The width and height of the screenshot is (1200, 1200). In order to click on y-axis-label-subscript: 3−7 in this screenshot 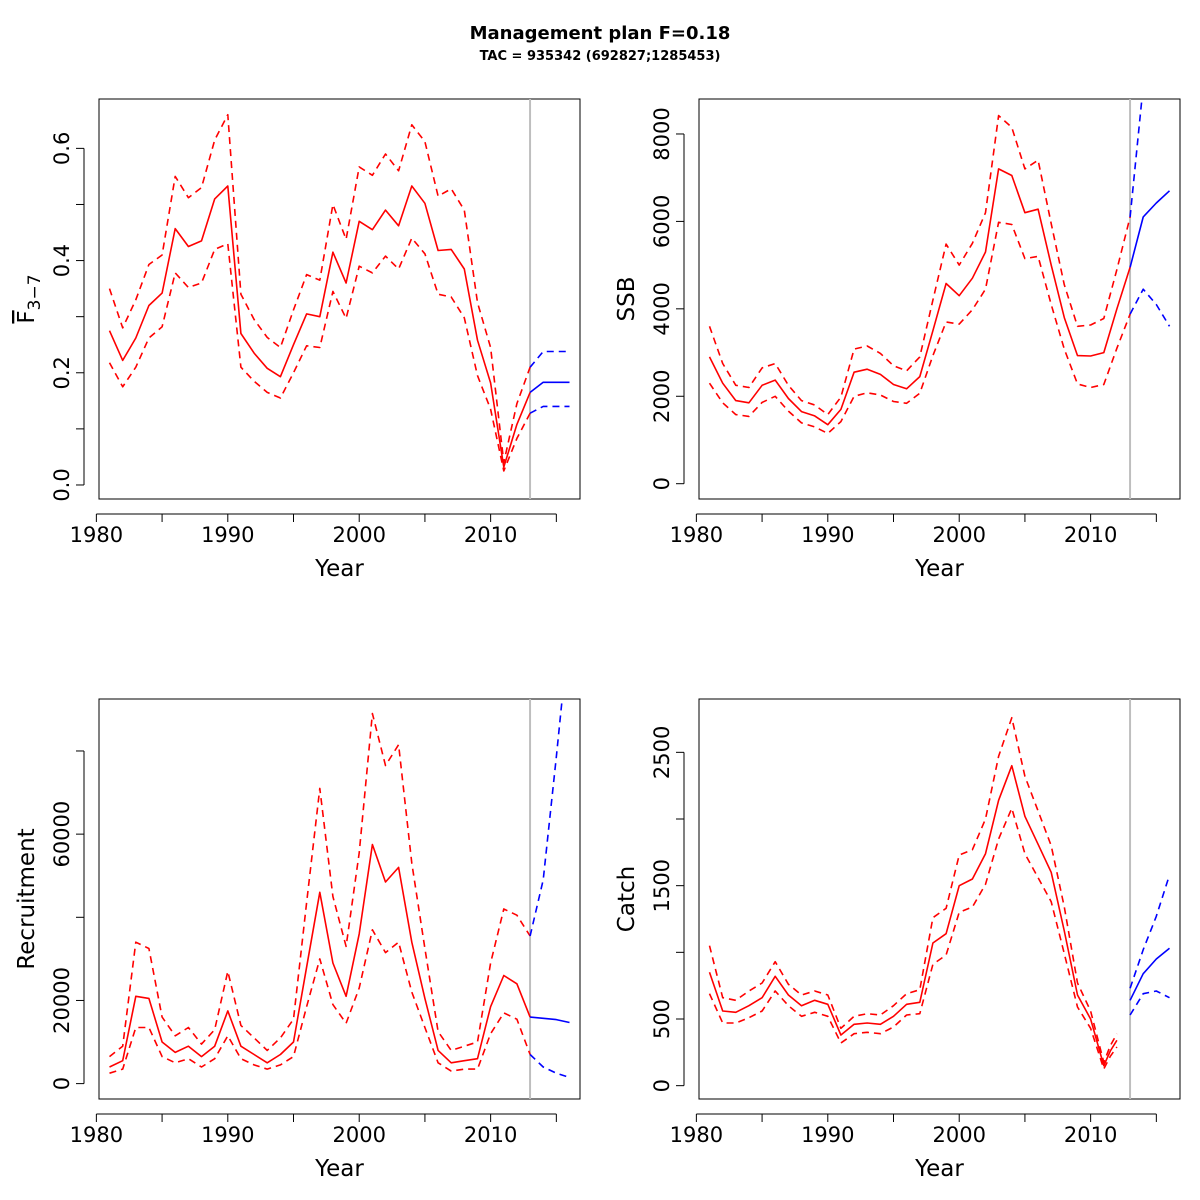, I will do `click(35, 292)`.